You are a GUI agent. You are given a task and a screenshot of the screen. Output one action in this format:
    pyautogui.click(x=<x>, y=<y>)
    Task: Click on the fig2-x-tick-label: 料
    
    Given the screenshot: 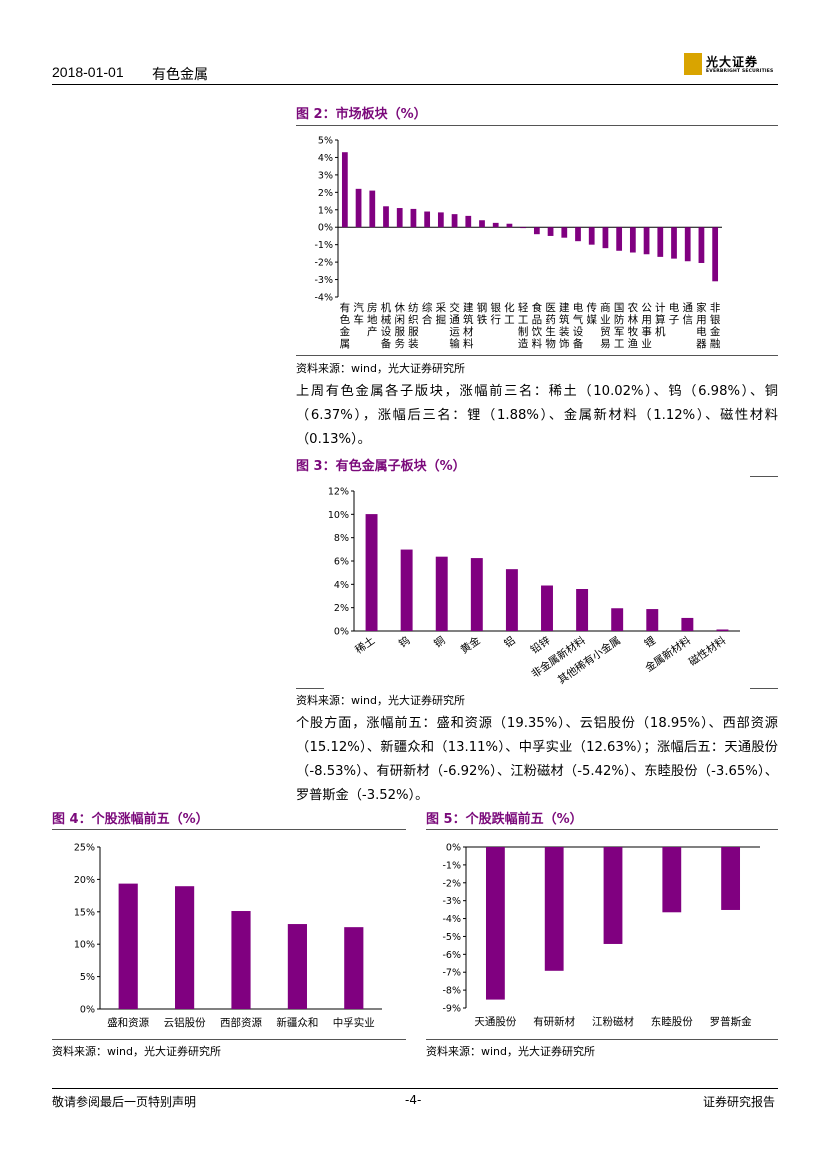 What is the action you would take?
    pyautogui.click(x=537, y=343)
    